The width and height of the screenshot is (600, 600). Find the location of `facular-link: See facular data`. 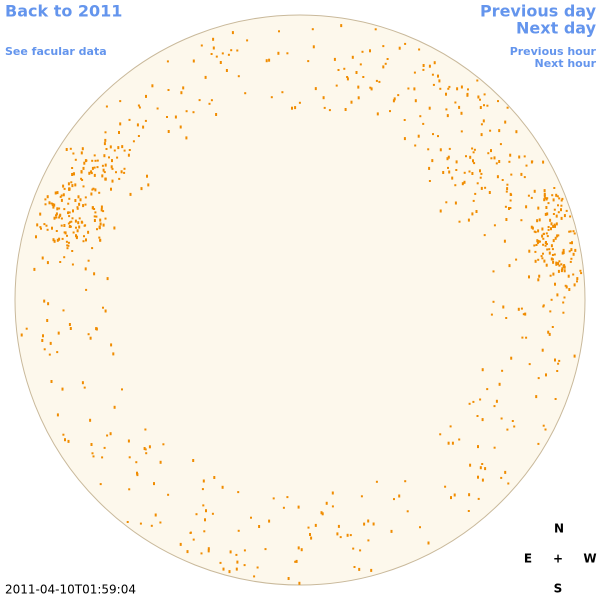

facular-link: See facular data is located at coordinates (56, 51).